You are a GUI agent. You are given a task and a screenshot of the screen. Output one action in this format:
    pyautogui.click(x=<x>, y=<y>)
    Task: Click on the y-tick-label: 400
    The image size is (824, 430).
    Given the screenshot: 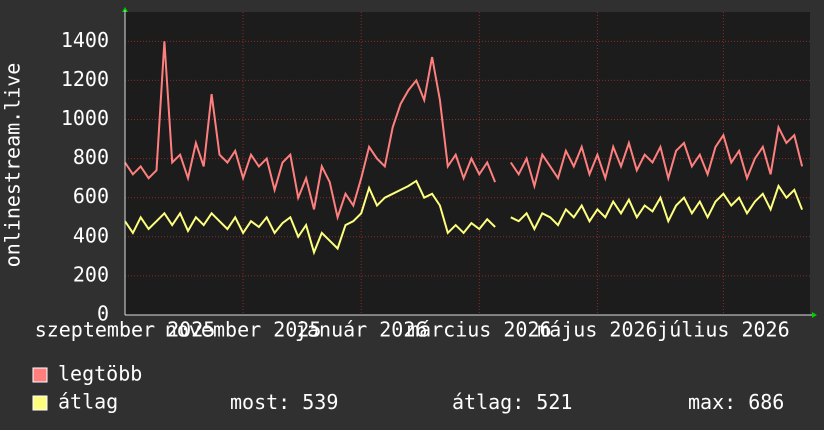 What is the action you would take?
    pyautogui.click(x=91, y=235)
    